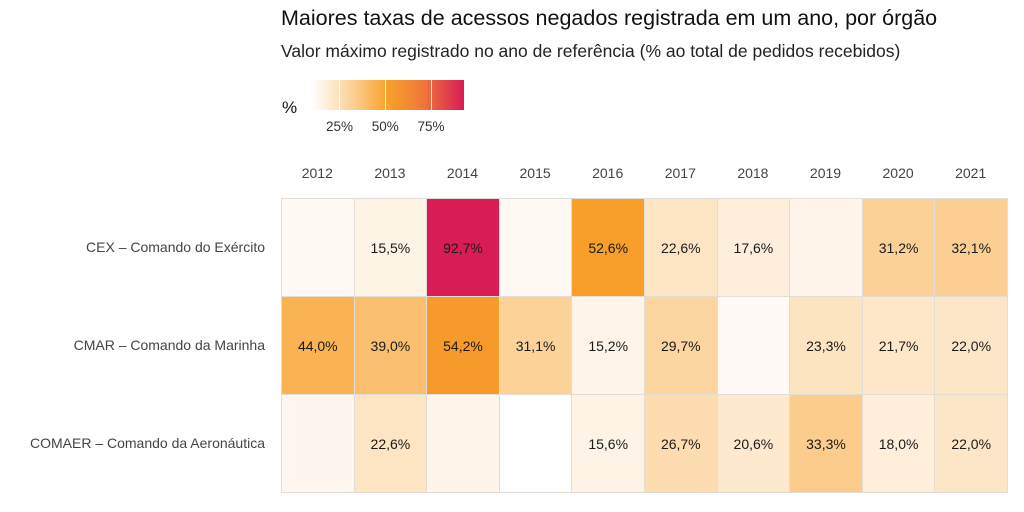  Describe the element at coordinates (971, 173) in the screenshot. I see `x-tick-label: 2021` at that location.